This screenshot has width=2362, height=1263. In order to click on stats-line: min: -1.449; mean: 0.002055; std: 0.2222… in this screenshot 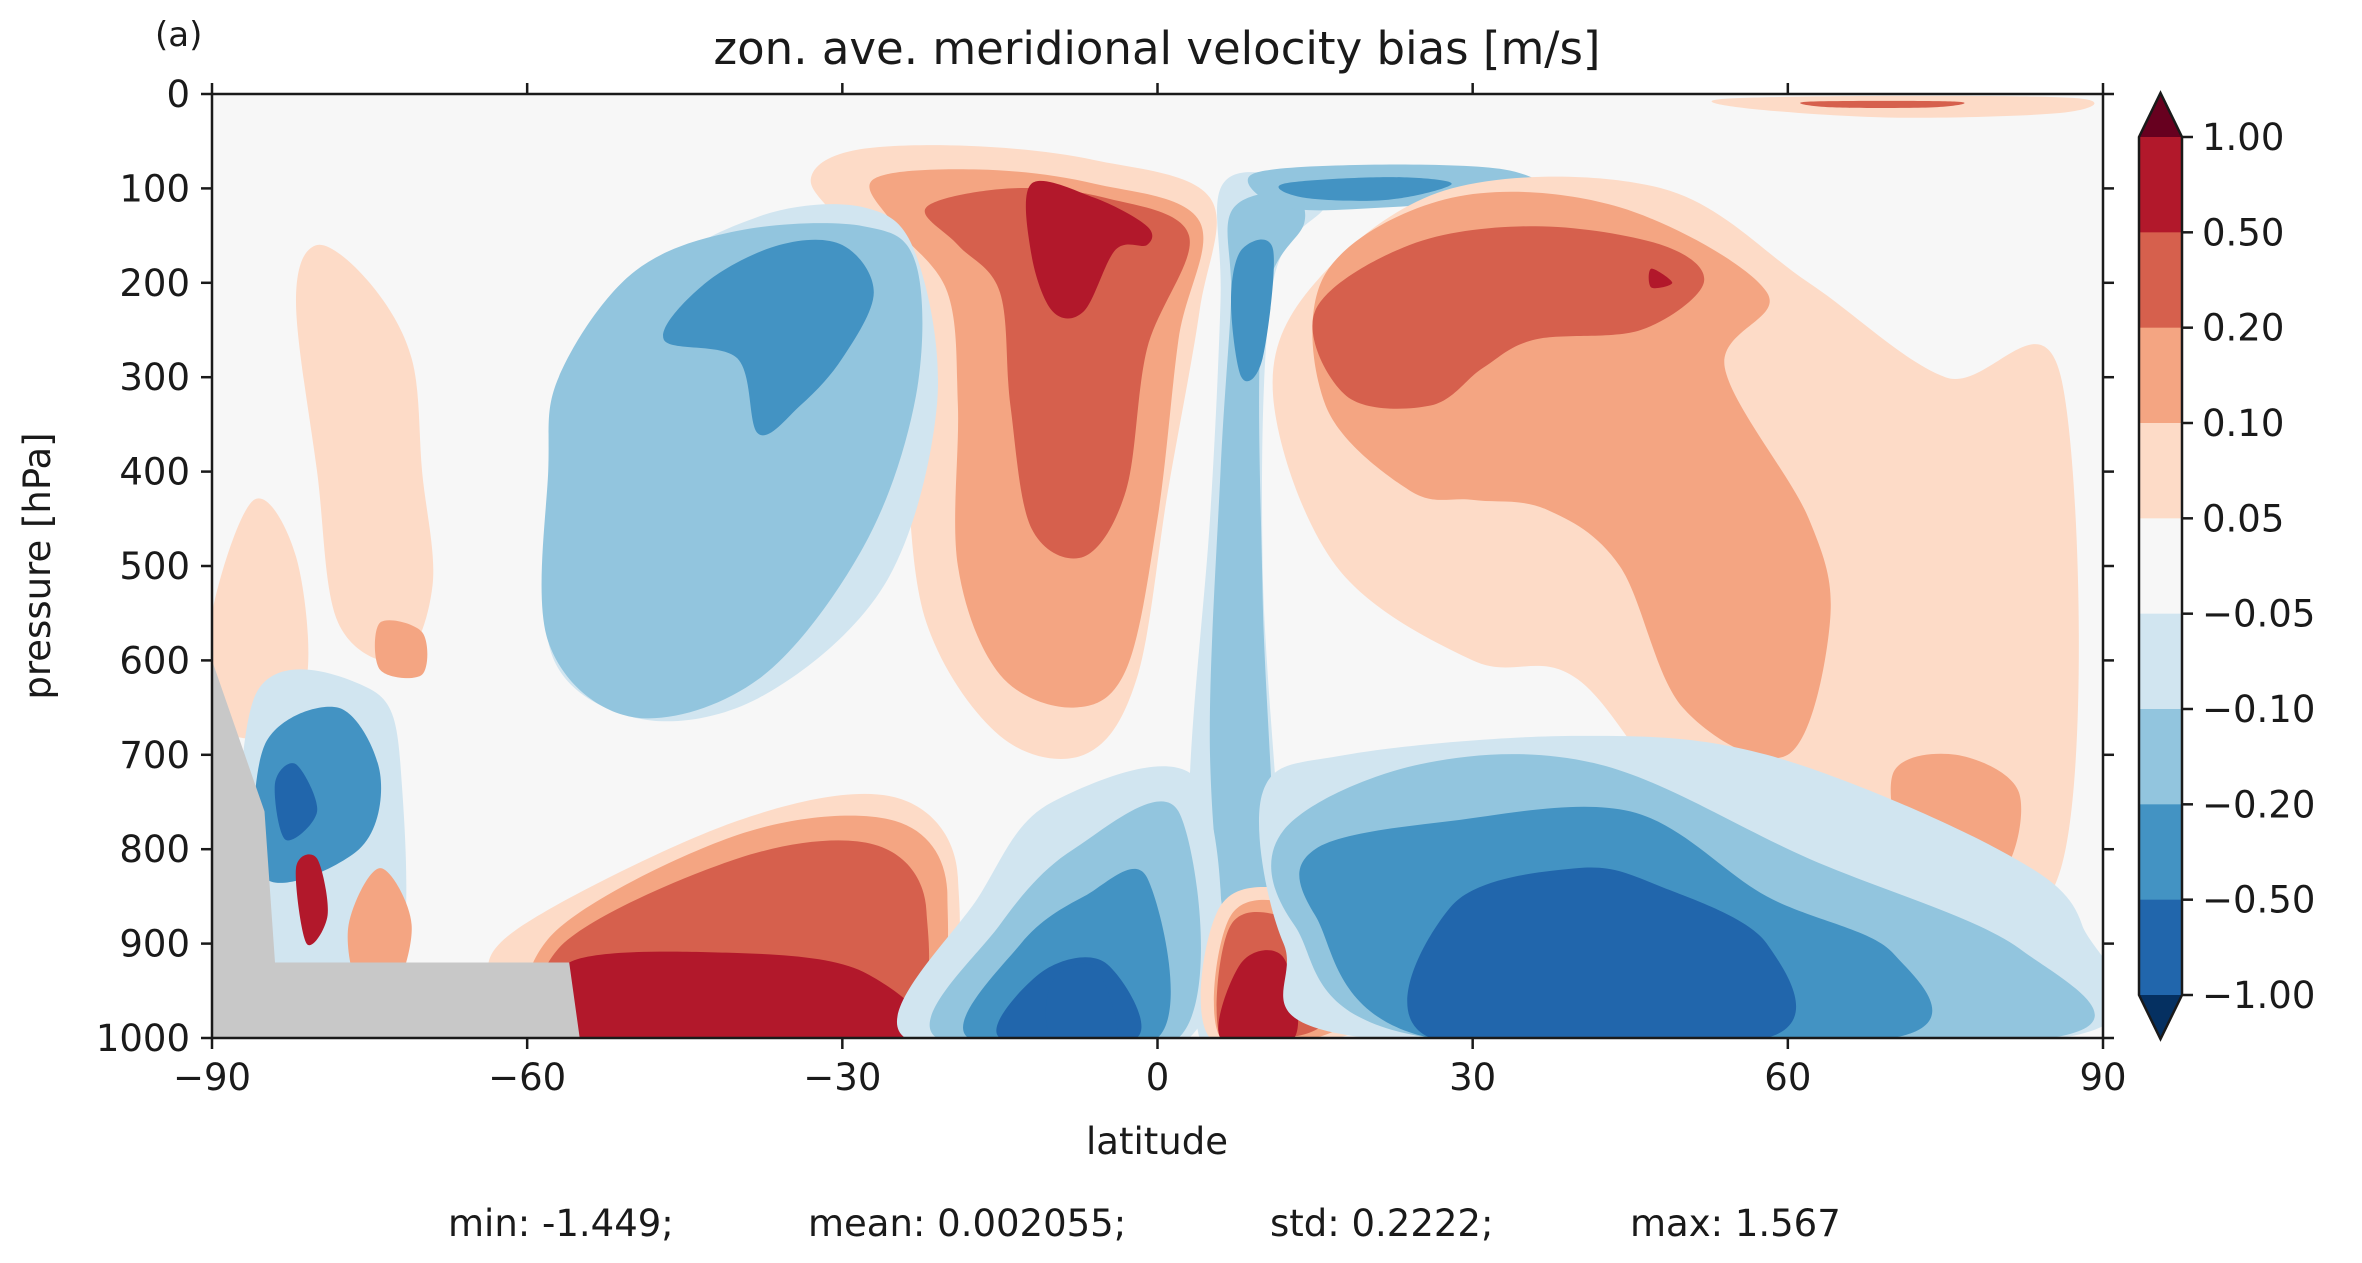, I will do `click(1144, 1223)`.